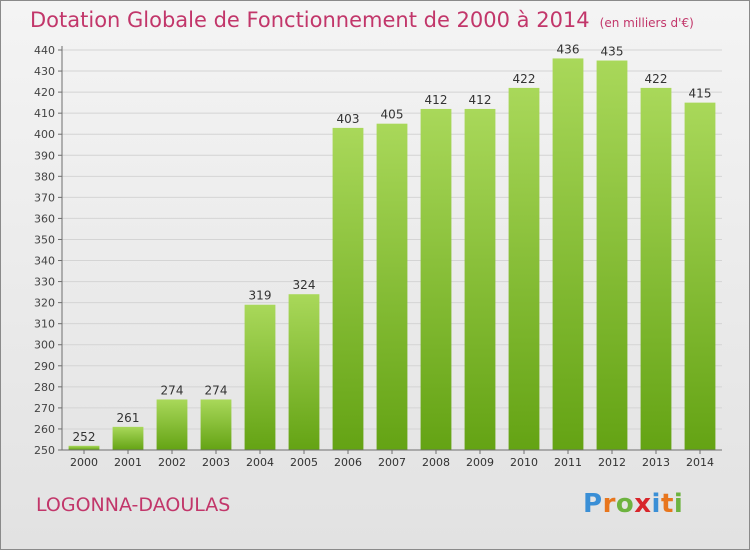  I want to click on bar-2014, so click(700, 276).